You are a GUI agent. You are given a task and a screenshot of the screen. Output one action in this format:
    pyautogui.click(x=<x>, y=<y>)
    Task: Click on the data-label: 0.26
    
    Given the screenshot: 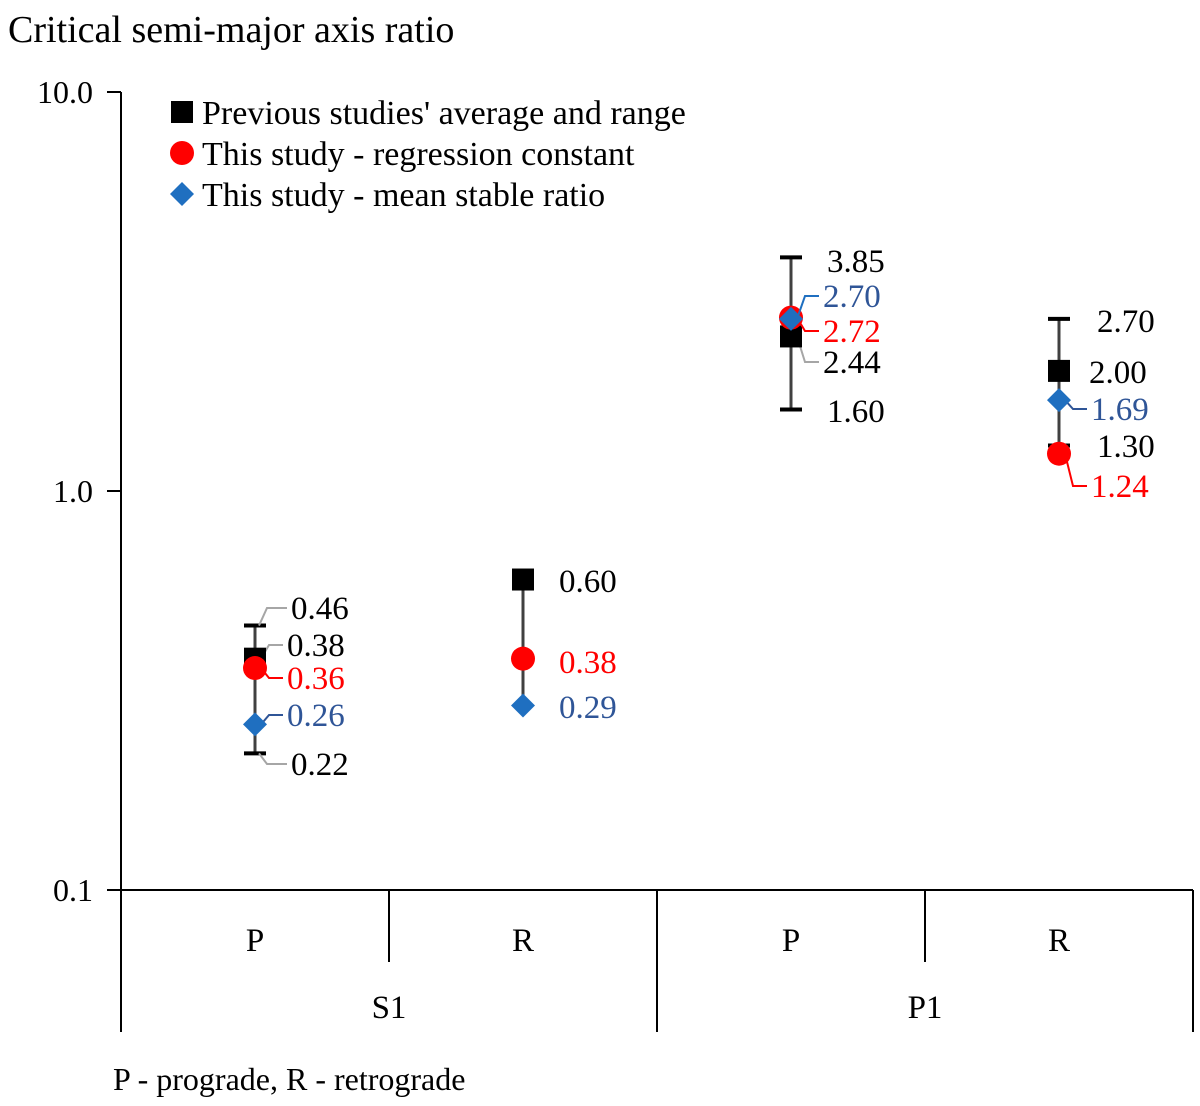 What is the action you would take?
    pyautogui.click(x=316, y=716)
    